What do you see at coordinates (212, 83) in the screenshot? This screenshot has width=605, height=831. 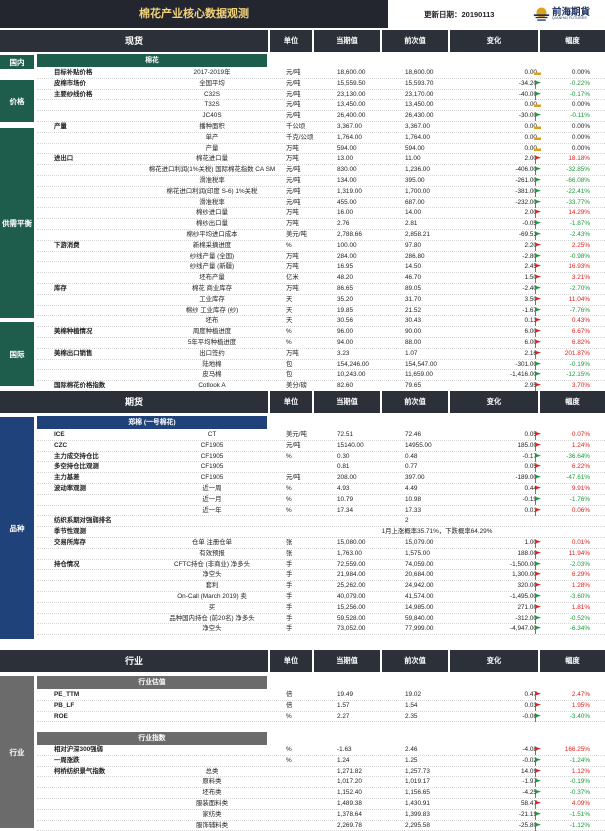 I see `row-name: 全国平均` at bounding box center [212, 83].